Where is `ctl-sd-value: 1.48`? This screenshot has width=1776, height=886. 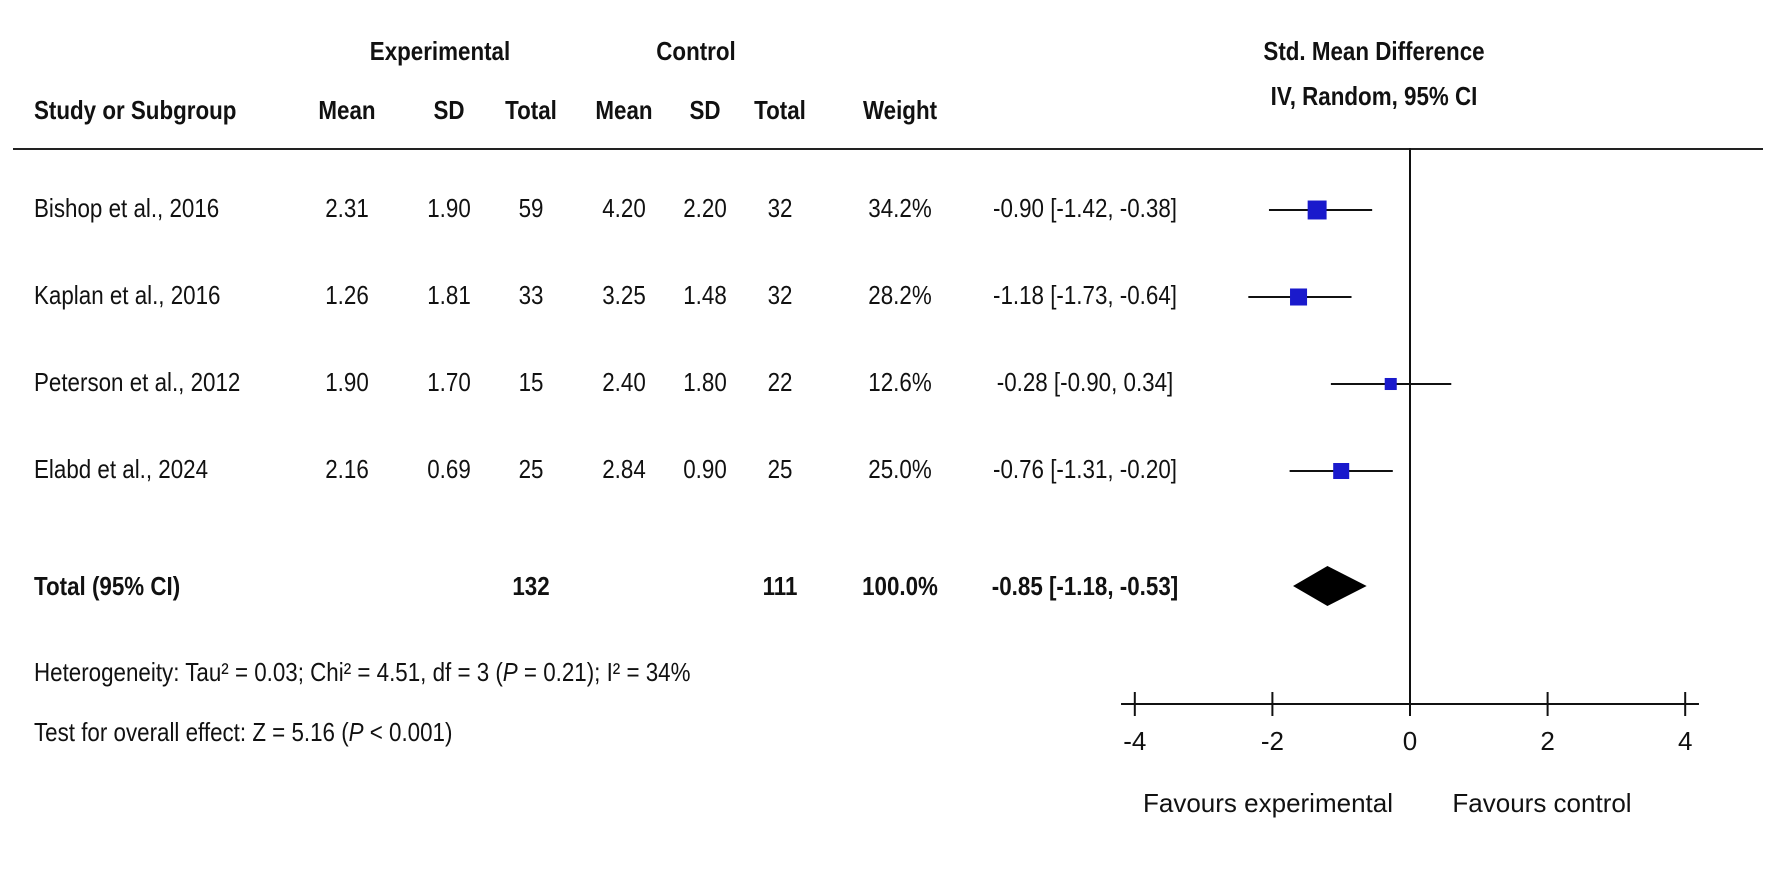 ctl-sd-value: 1.48 is located at coordinates (705, 295).